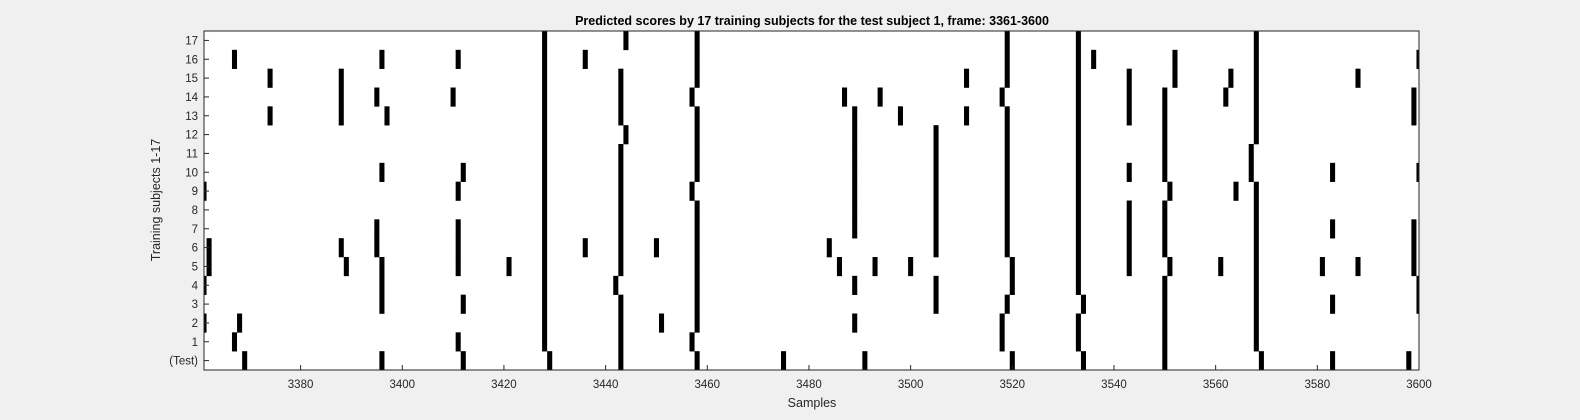  I want to click on x-tick-label: 3580, so click(1318, 385).